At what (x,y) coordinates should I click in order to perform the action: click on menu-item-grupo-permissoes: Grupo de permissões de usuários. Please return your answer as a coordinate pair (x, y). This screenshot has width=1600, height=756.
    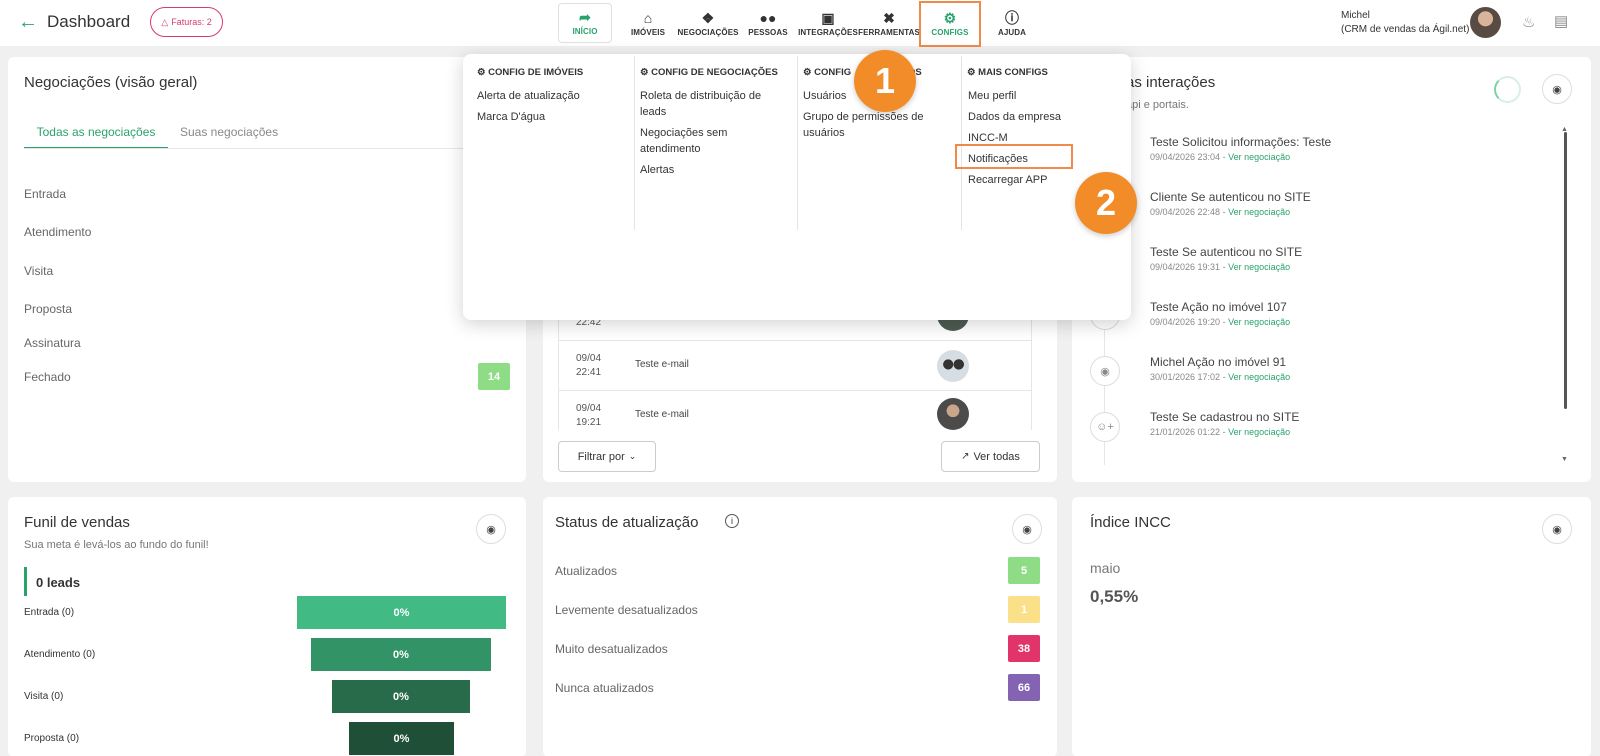
    Looking at the image, I should click on (863, 125).